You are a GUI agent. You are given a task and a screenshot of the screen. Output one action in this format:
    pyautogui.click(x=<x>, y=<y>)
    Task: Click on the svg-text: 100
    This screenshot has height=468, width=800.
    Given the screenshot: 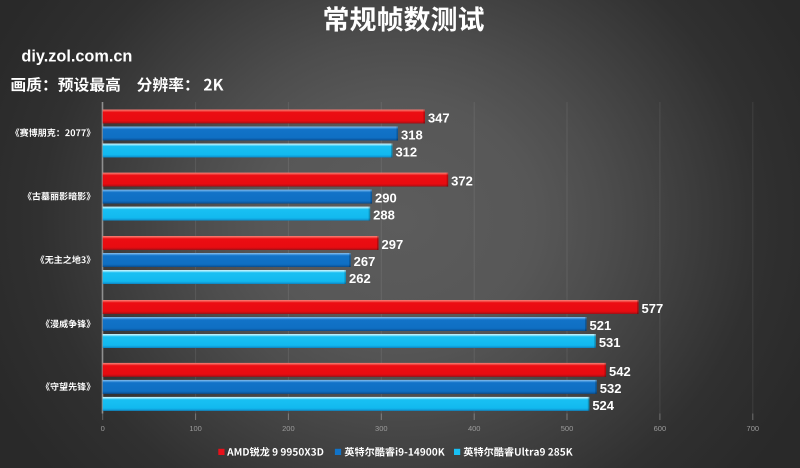 What is the action you would take?
    pyautogui.click(x=195, y=428)
    